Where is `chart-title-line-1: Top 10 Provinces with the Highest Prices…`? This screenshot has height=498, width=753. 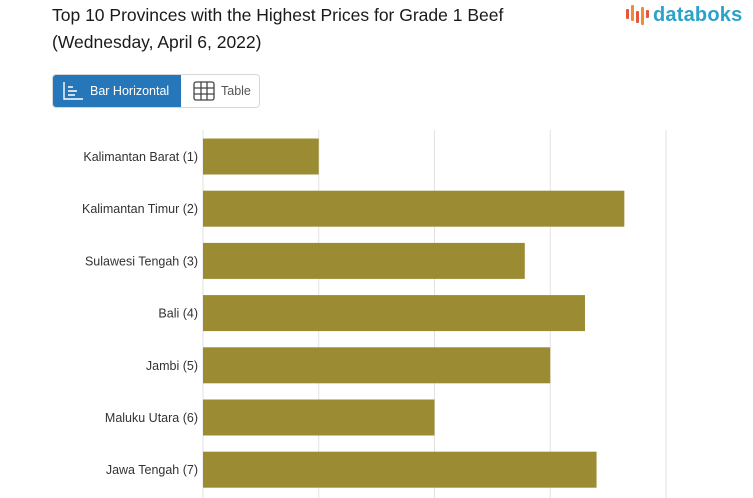 chart-title-line-1: Top 10 Provinces with the Highest Prices… is located at coordinates (278, 15).